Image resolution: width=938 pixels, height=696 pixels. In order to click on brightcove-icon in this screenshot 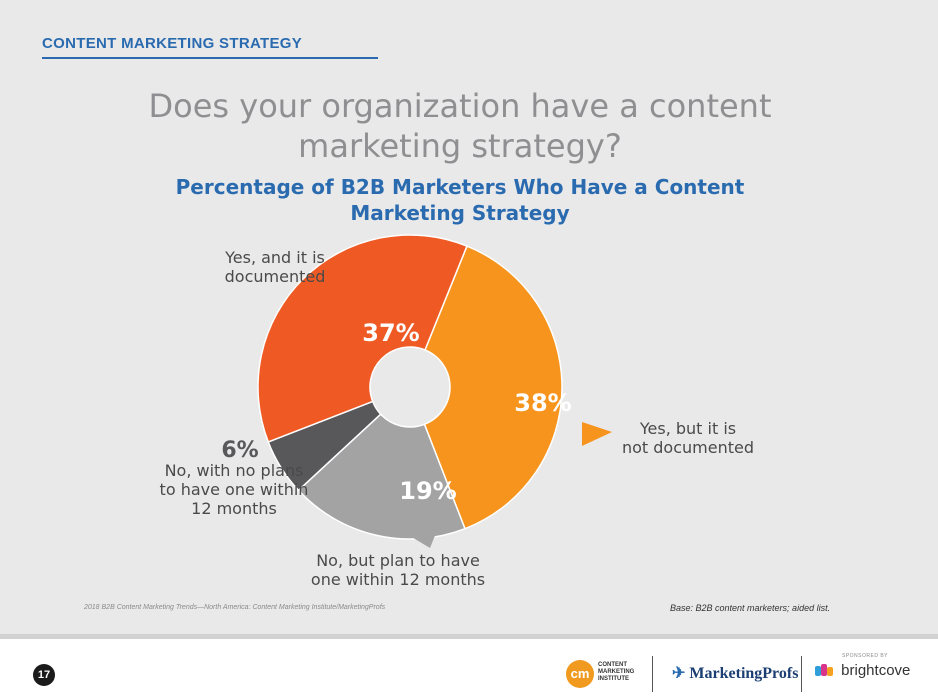, I will do `click(824, 670)`.